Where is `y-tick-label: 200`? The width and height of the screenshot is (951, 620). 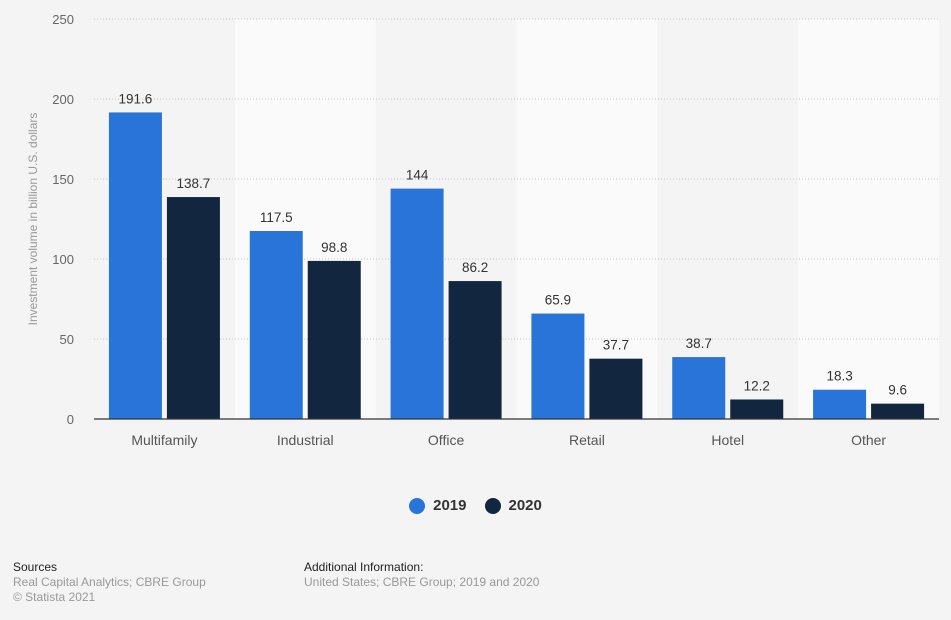 y-tick-label: 200 is located at coordinates (63, 99).